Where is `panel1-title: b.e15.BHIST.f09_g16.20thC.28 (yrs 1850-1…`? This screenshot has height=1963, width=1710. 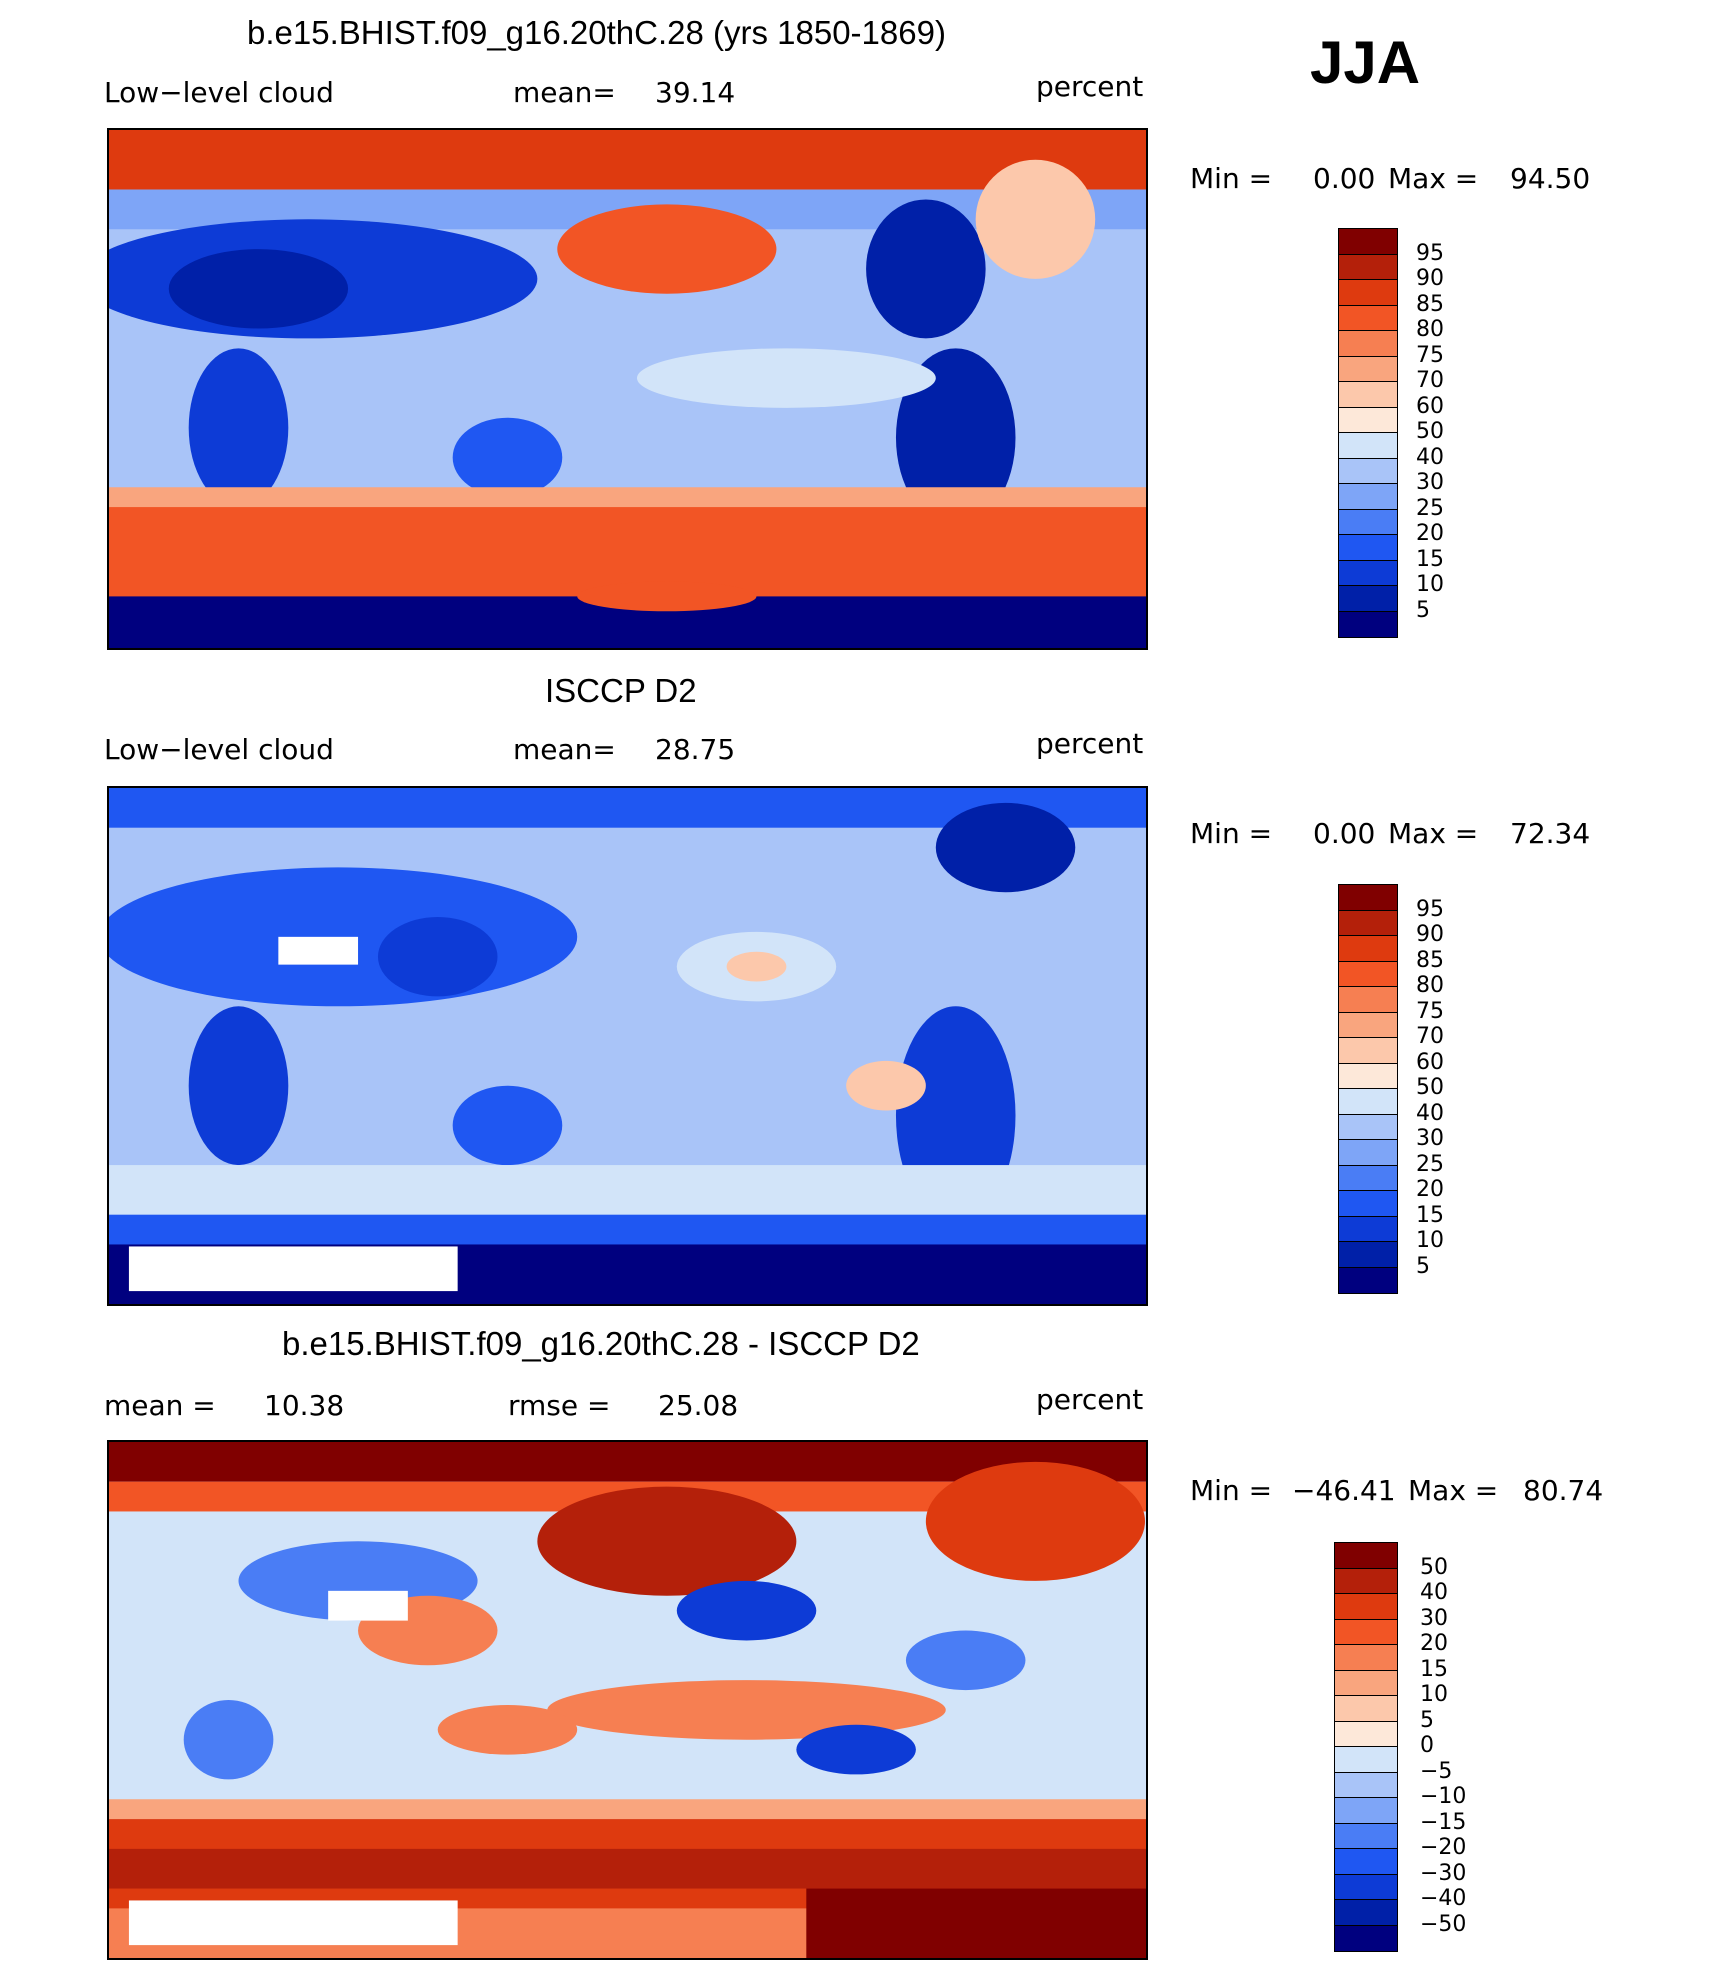 panel1-title: b.e15.BHIST.f09_g16.20thC.28 (yrs 1850-1… is located at coordinates (596, 32).